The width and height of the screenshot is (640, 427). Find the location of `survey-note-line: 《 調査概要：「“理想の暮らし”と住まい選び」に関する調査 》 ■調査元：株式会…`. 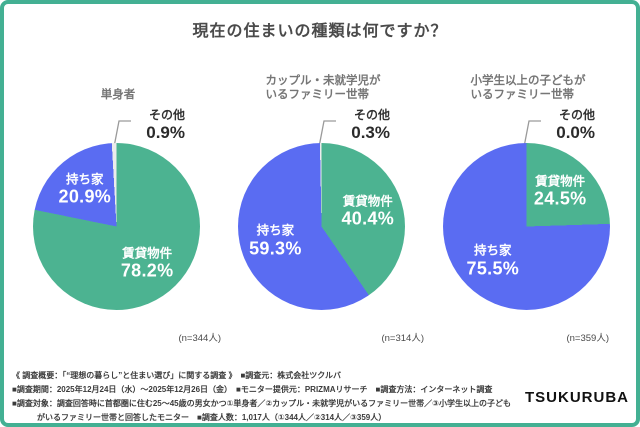

survey-note-line: 《 調査概要：「“理想の暮らし”と住まい選び」に関する調査 》 ■調査元：株式会… is located at coordinates (177, 375).